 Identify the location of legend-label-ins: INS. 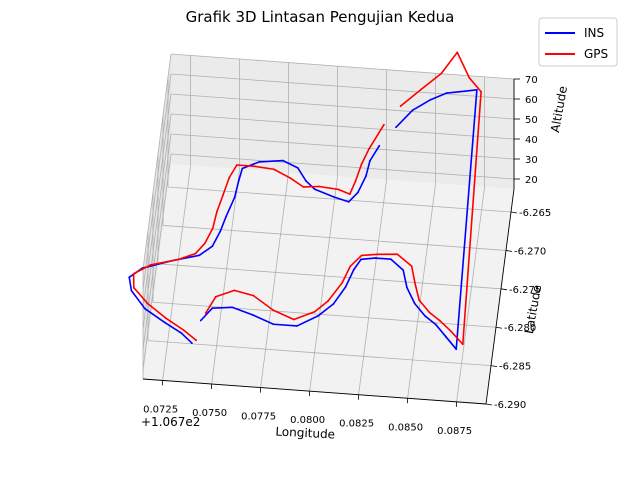
(594, 33).